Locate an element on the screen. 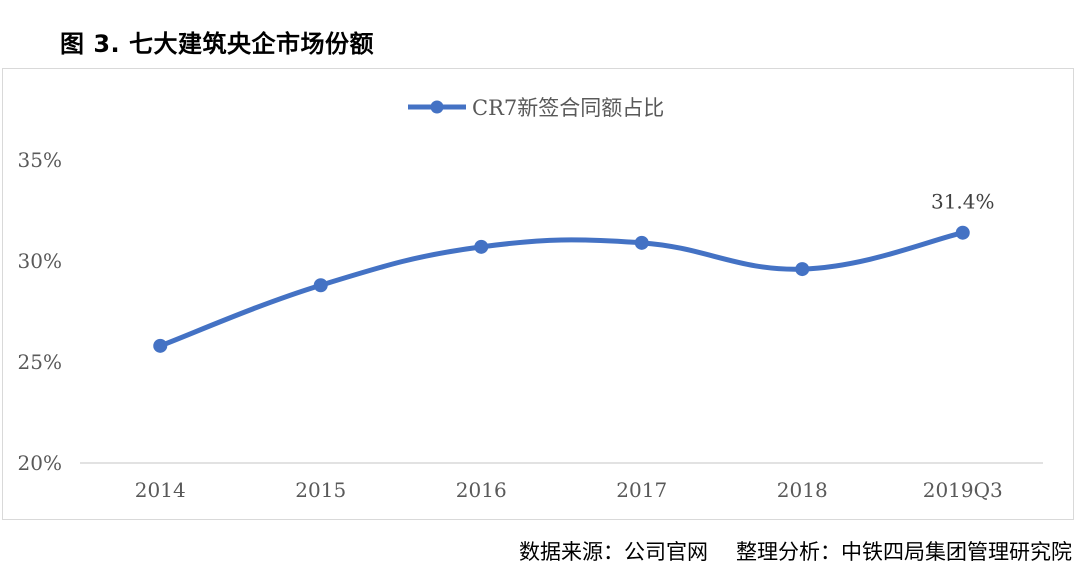 The width and height of the screenshot is (1080, 573). x-tick-label: 2015 is located at coordinates (320, 490).